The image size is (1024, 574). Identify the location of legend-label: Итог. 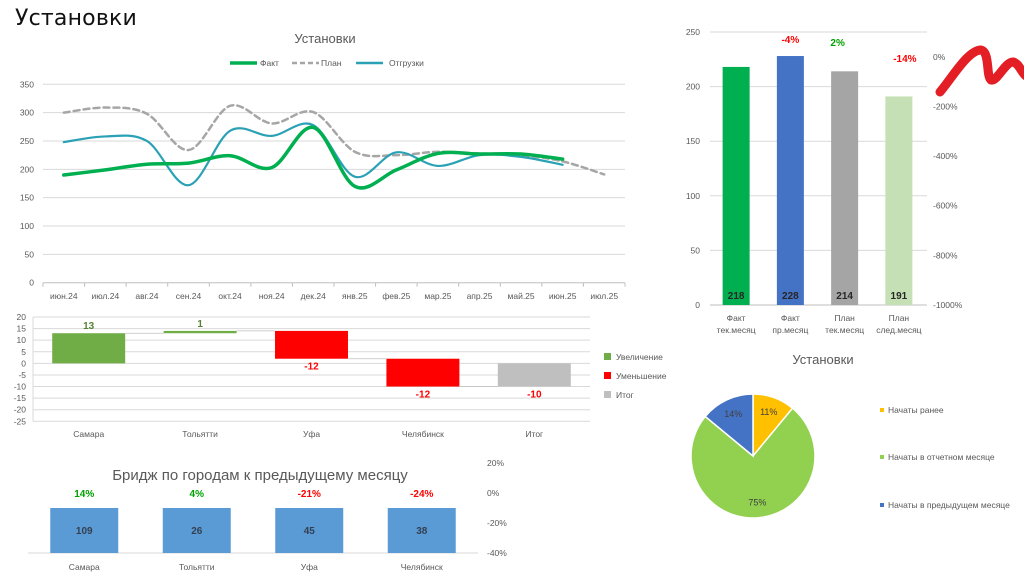
(625, 395).